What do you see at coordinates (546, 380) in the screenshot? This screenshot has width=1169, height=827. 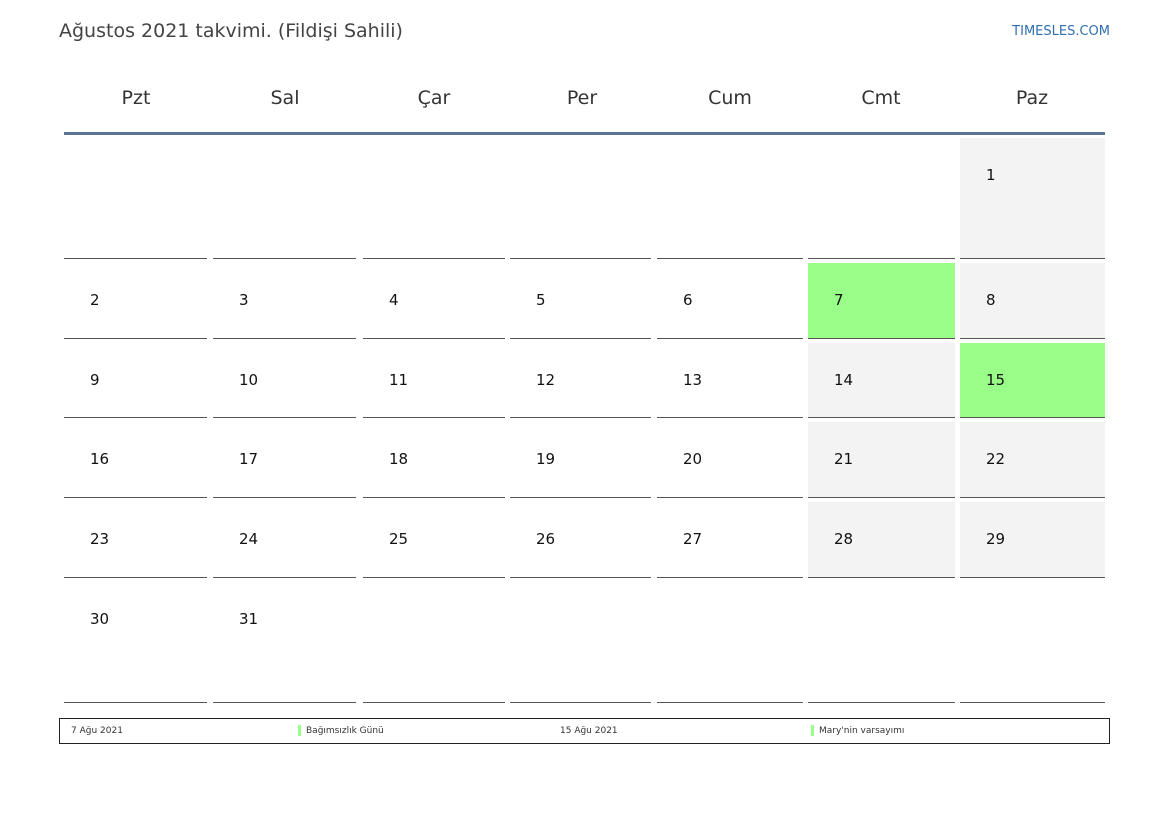 I see `day-number: 12` at bounding box center [546, 380].